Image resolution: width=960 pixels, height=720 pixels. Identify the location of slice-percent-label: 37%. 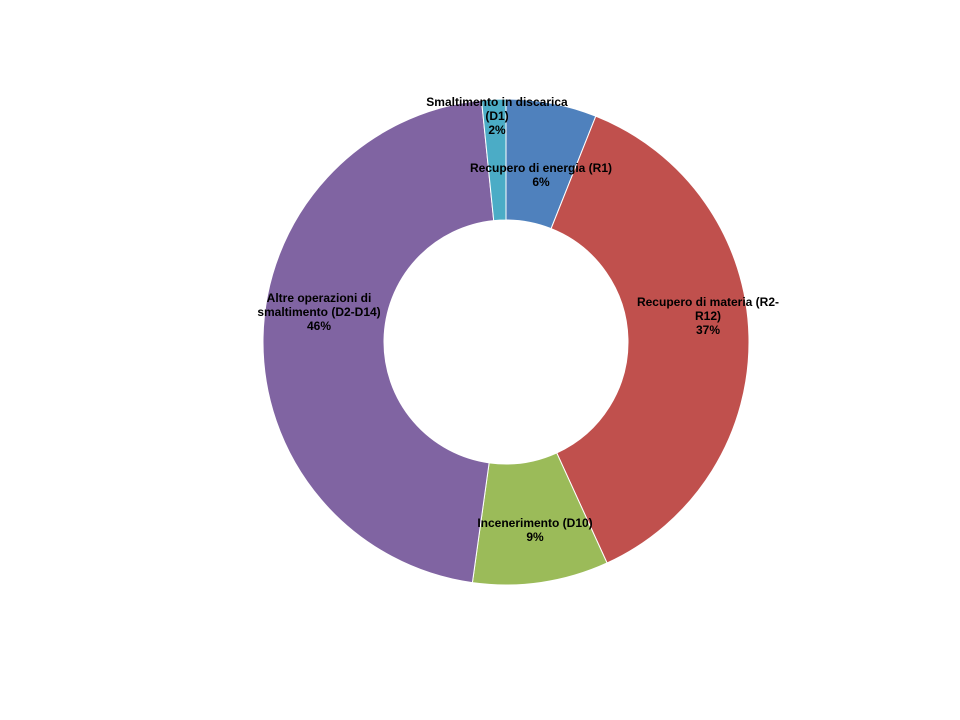
(708, 330).